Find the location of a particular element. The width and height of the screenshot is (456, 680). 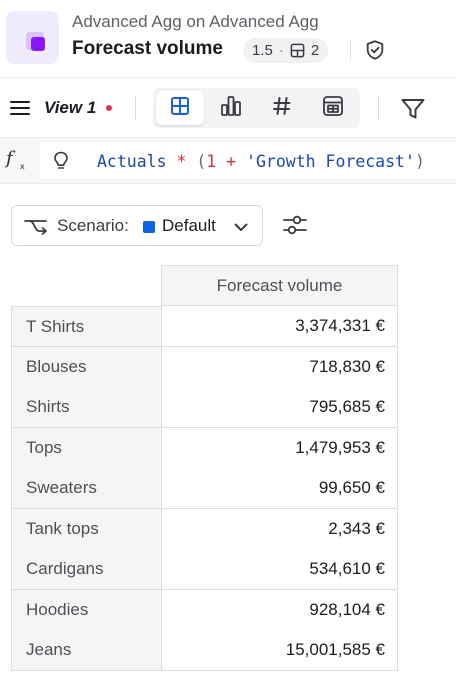

grid-icon is located at coordinates (180, 108).